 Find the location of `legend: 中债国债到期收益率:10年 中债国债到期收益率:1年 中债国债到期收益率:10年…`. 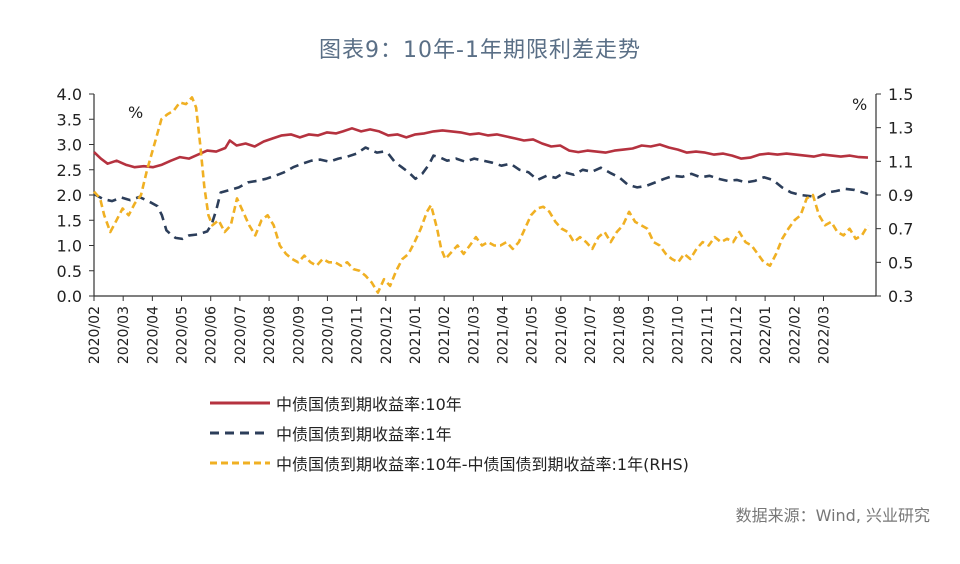

legend: 中债国债到期收益率:10年 中债国债到期收益率:1年 中债国债到期收益率:10年… is located at coordinates (449, 433).